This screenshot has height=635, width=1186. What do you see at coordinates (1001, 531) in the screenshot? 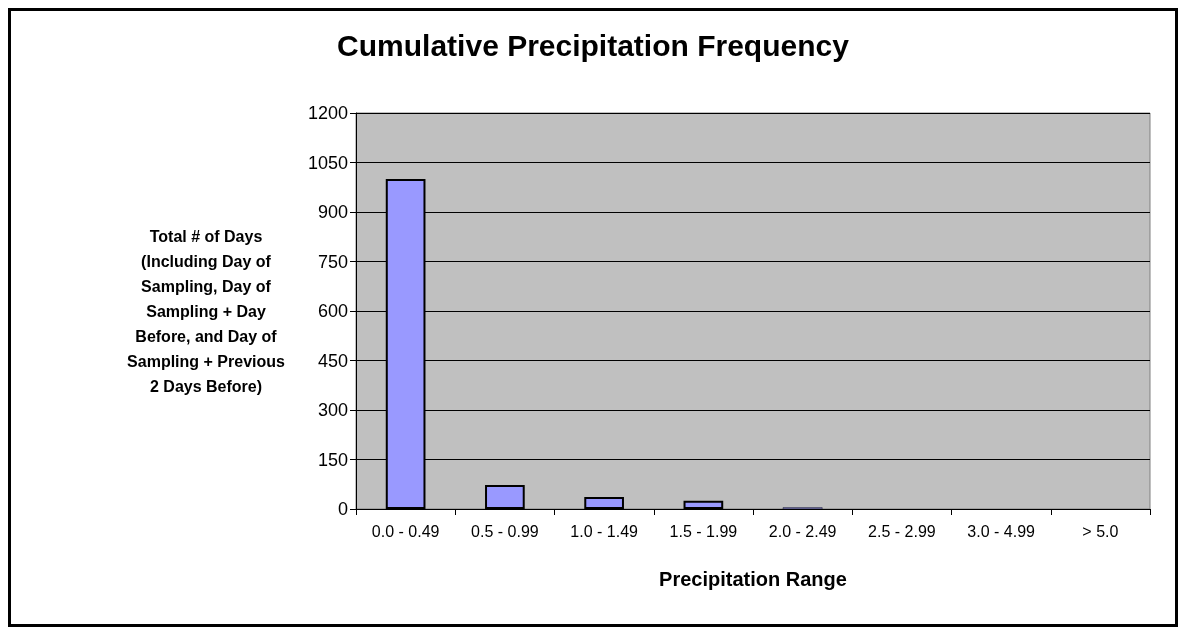
I see `x-tick-label: 3.0 - 4.99` at bounding box center [1001, 531].